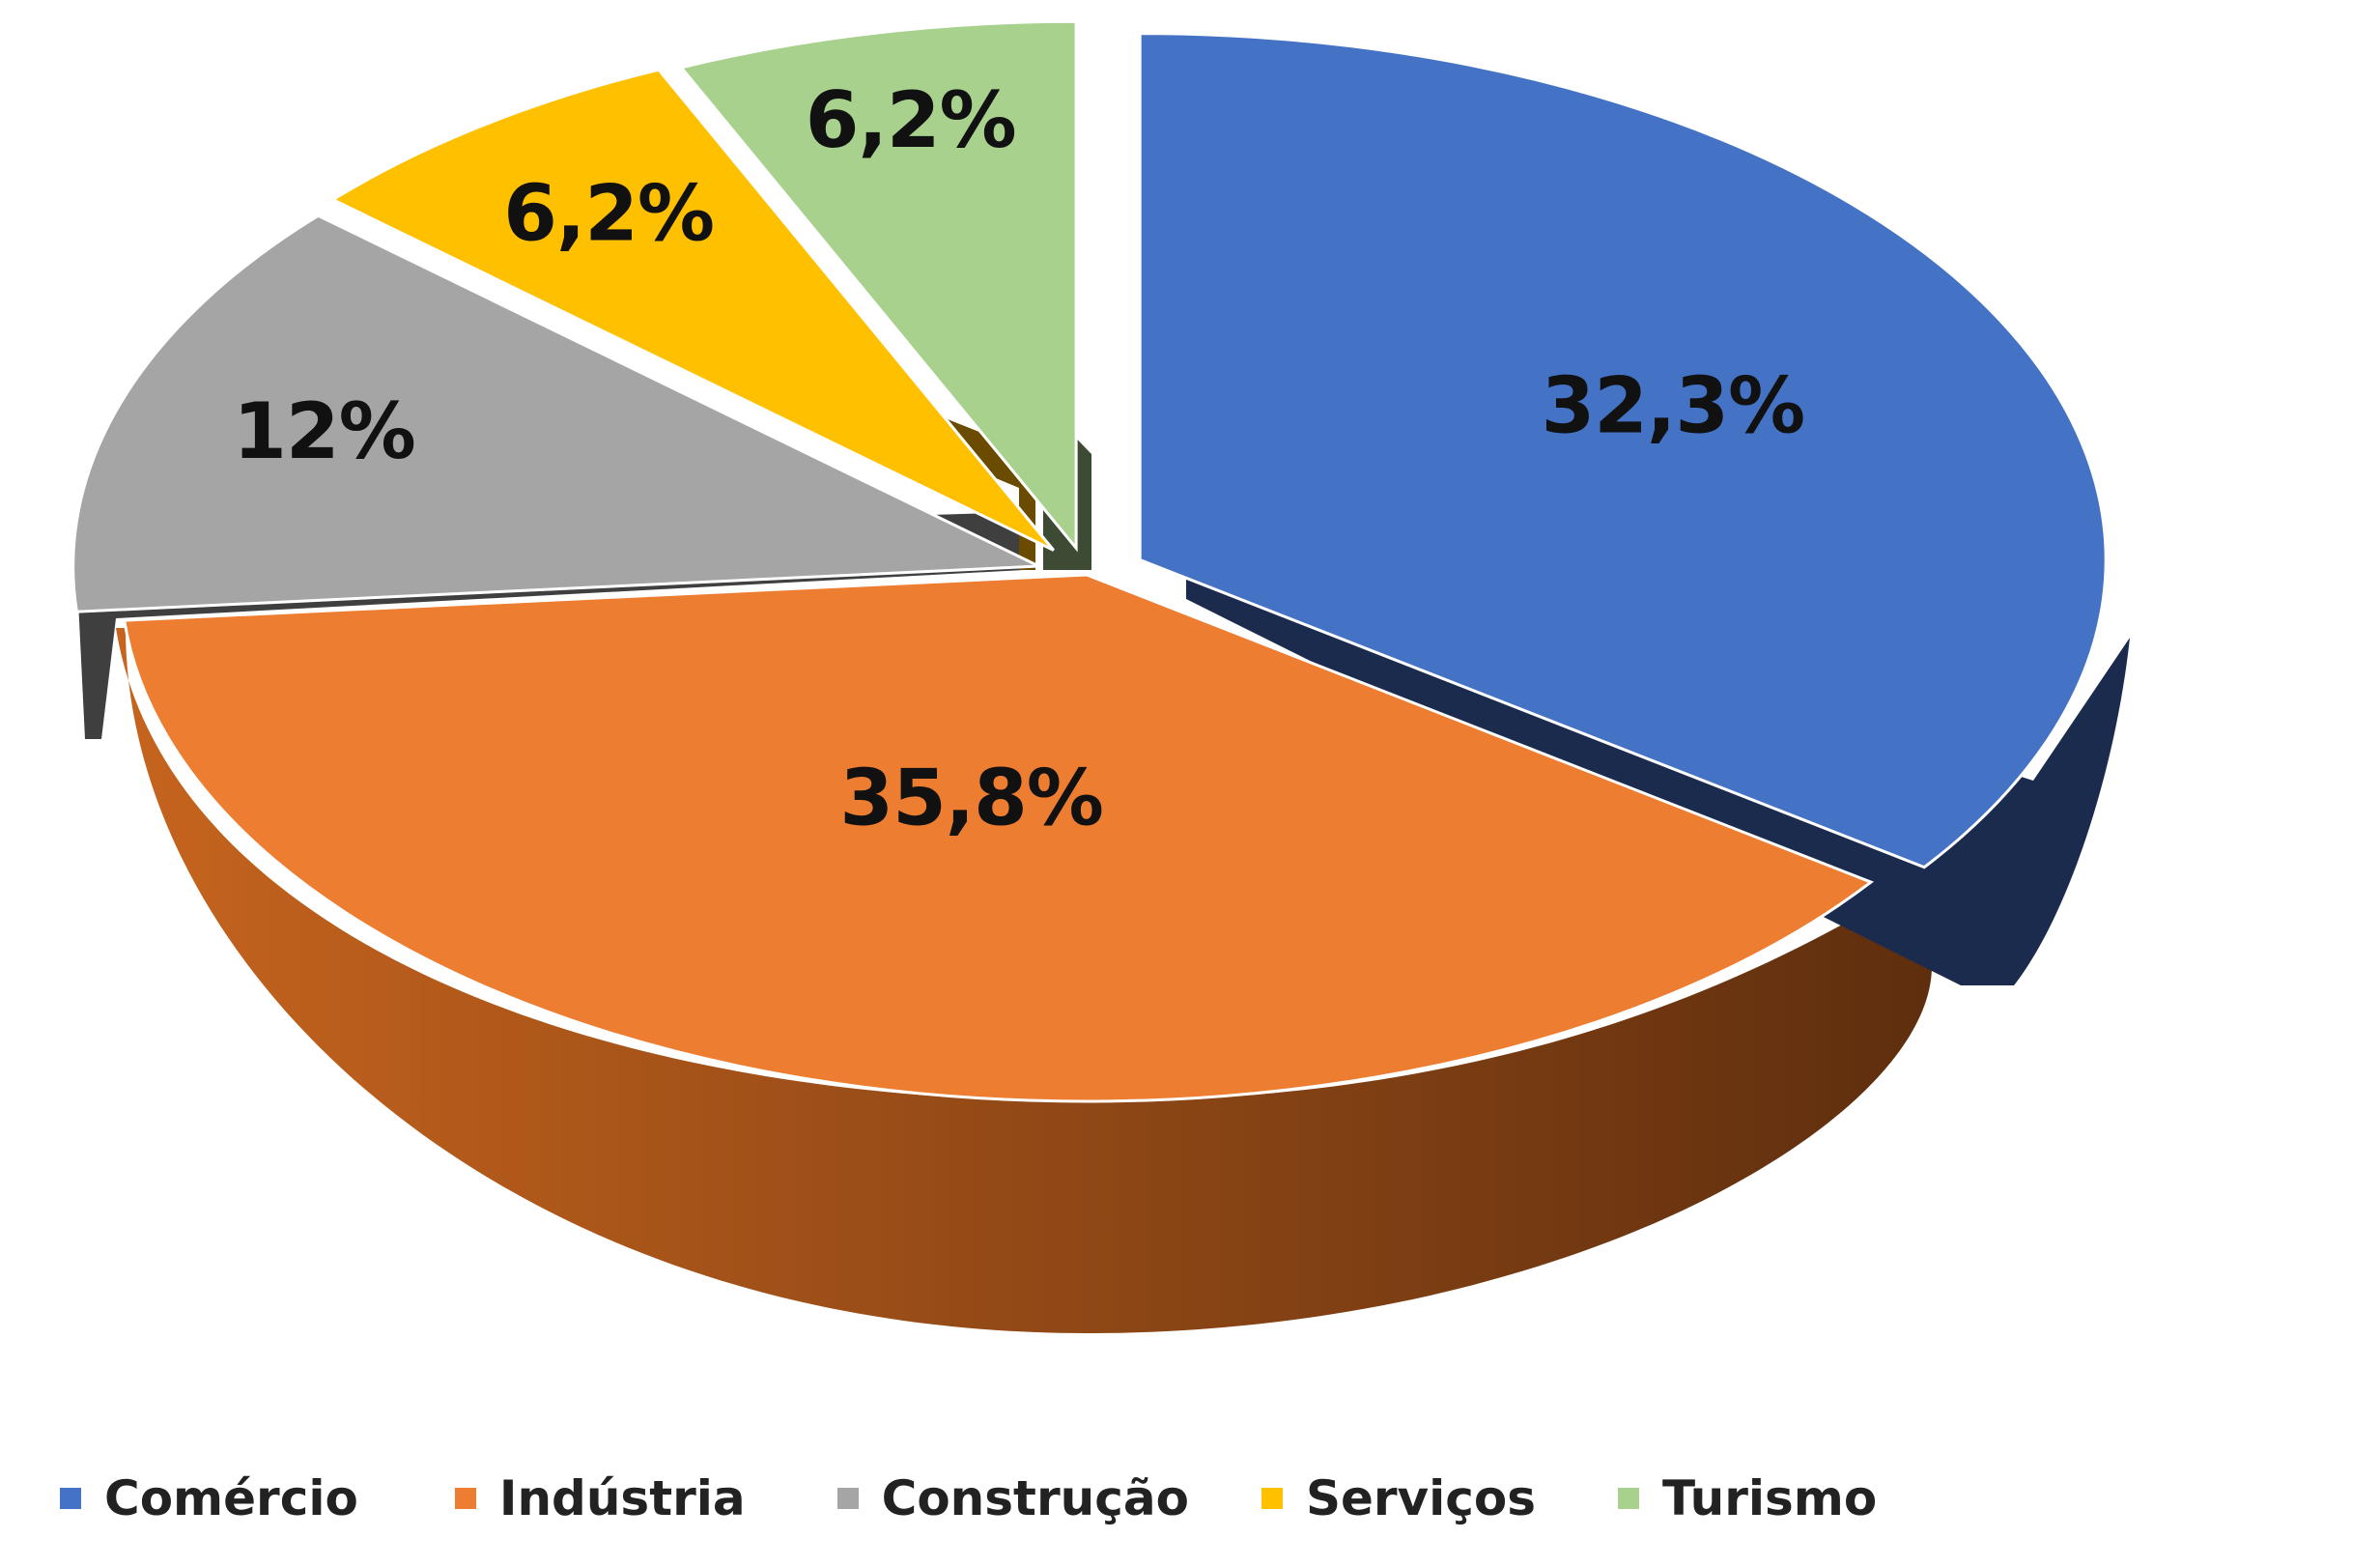 The image size is (2380, 1567). What do you see at coordinates (465, 1498) in the screenshot?
I see `legend-swatch-industria` at bounding box center [465, 1498].